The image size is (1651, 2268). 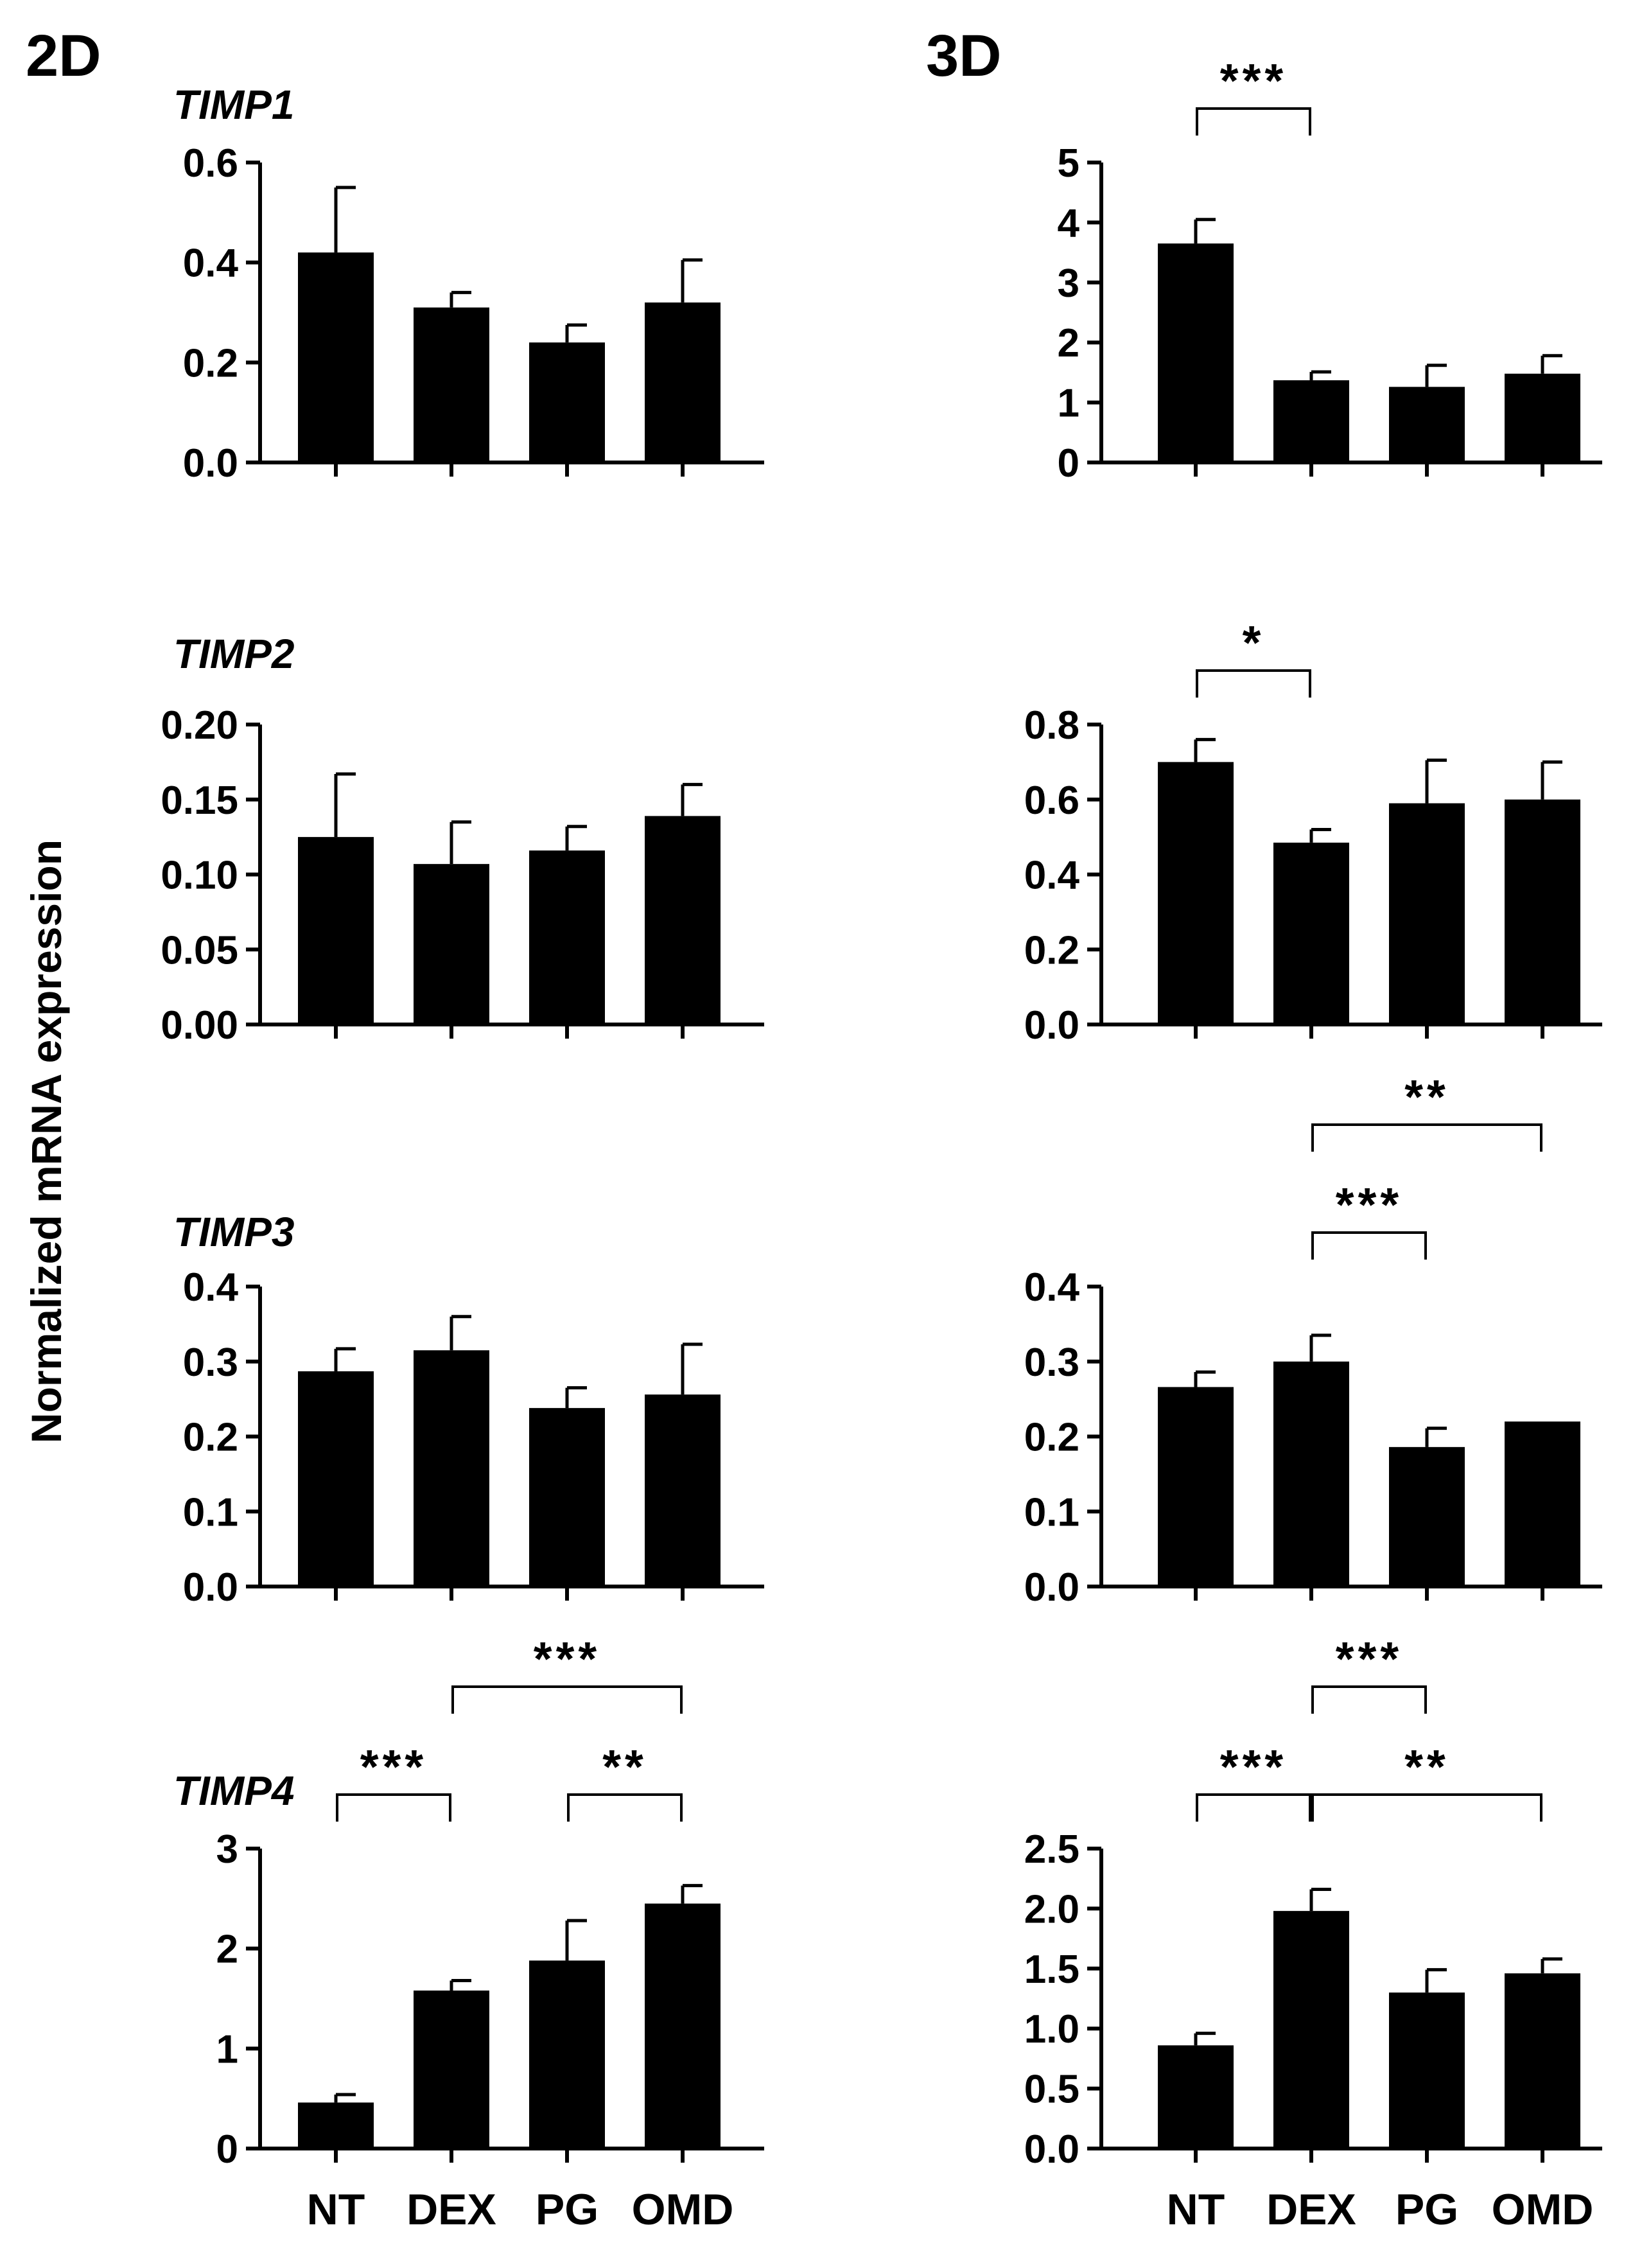 What do you see at coordinates (234, 105) in the screenshot?
I see `gene-title: TIMP1` at bounding box center [234, 105].